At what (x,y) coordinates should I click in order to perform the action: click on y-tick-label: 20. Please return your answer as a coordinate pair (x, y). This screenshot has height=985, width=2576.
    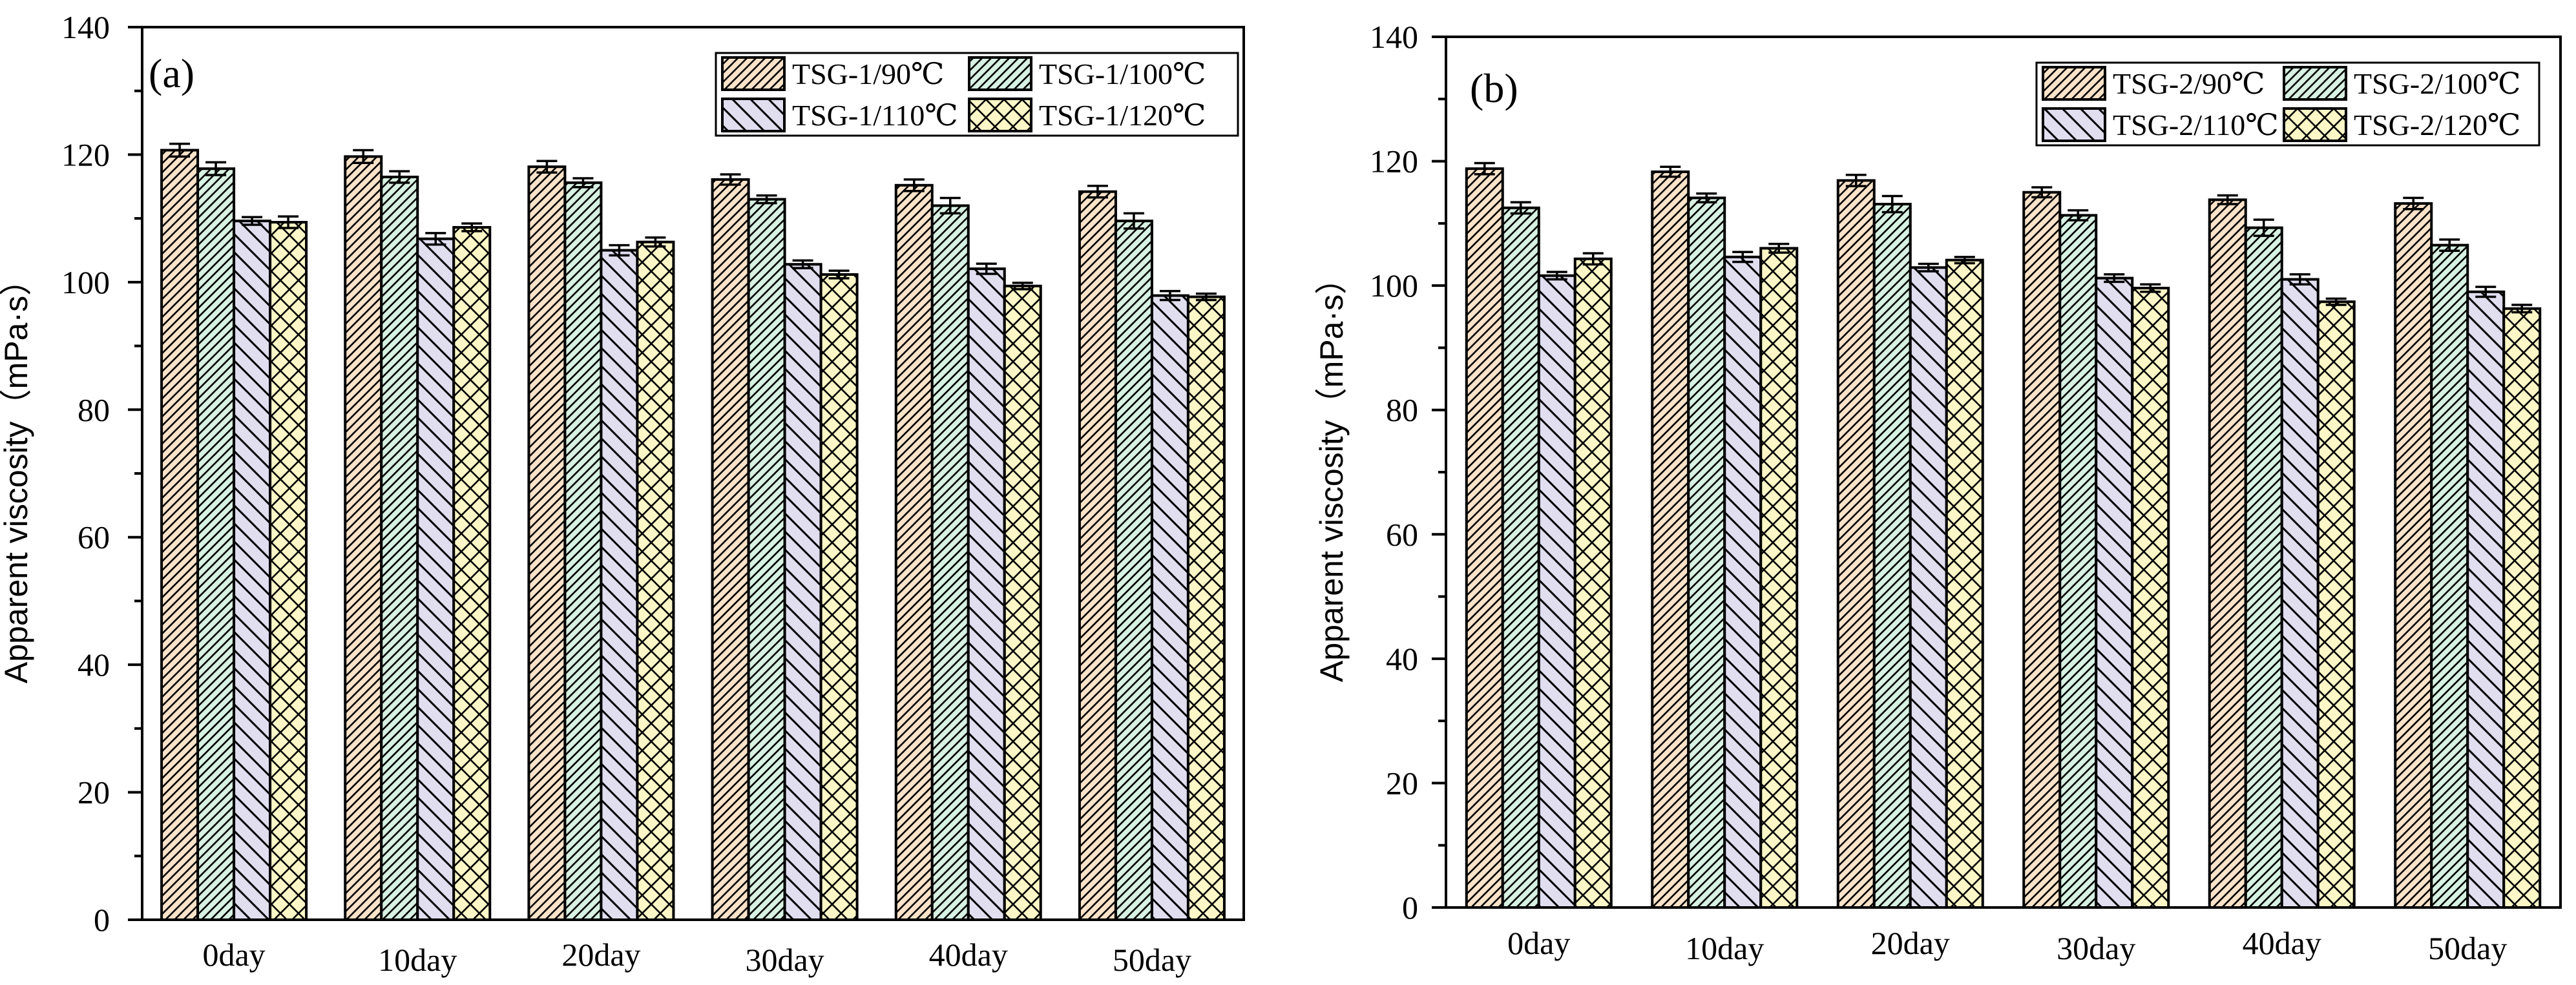
    Looking at the image, I should click on (1402, 783).